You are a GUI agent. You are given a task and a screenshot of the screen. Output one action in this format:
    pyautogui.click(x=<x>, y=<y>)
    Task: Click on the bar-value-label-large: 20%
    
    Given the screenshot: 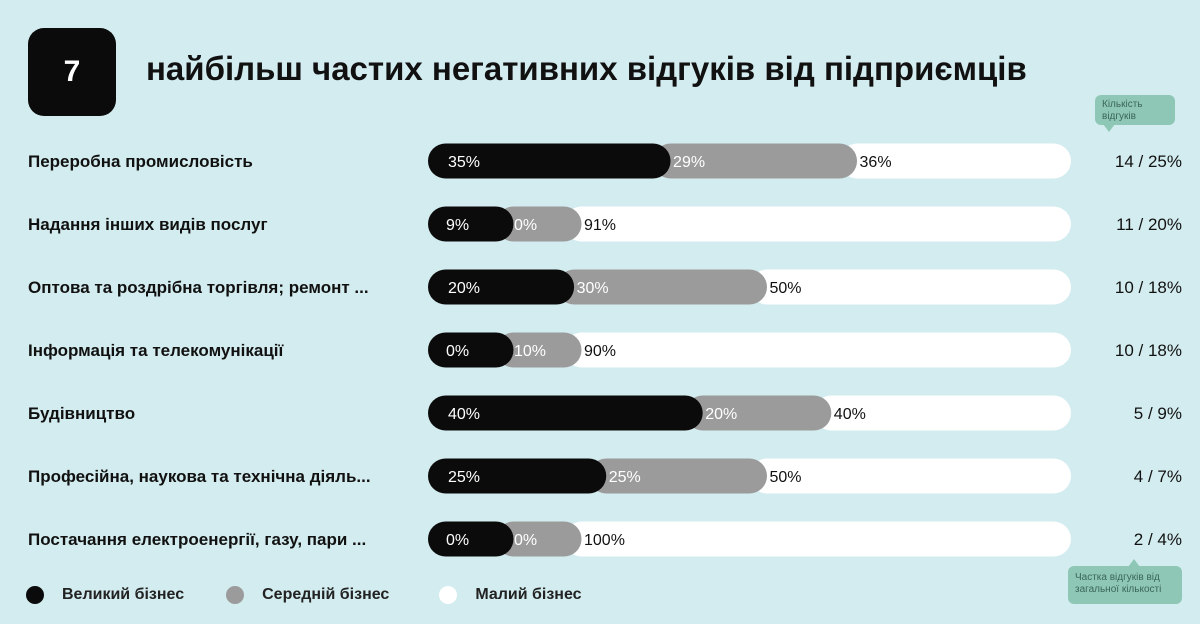 What is the action you would take?
    pyautogui.click(x=464, y=288)
    